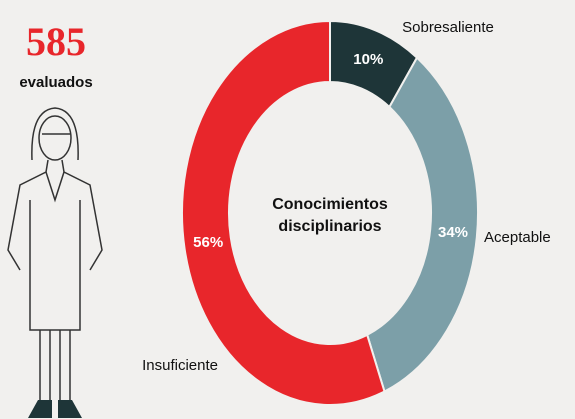  Describe the element at coordinates (517, 237) in the screenshot. I see `category-label: Aceptable` at that location.